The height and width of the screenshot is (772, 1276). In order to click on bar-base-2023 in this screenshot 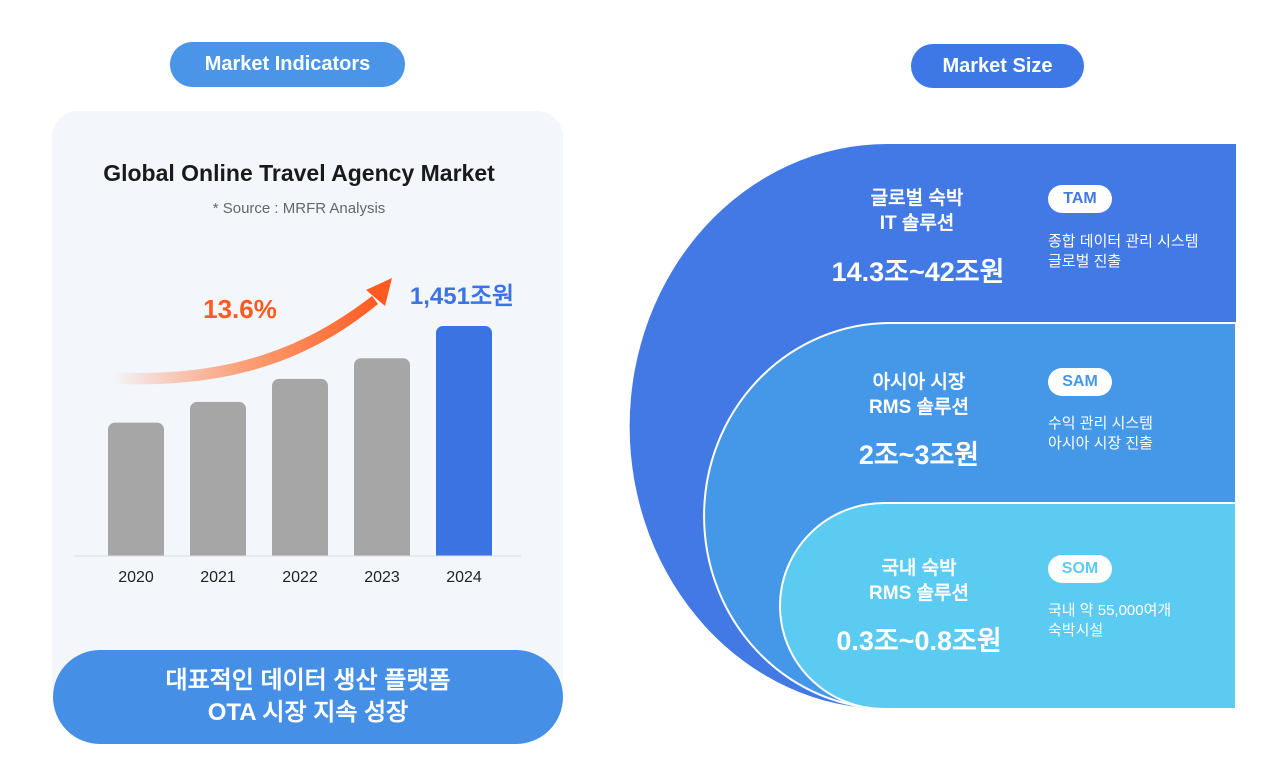, I will do `click(382, 552)`.